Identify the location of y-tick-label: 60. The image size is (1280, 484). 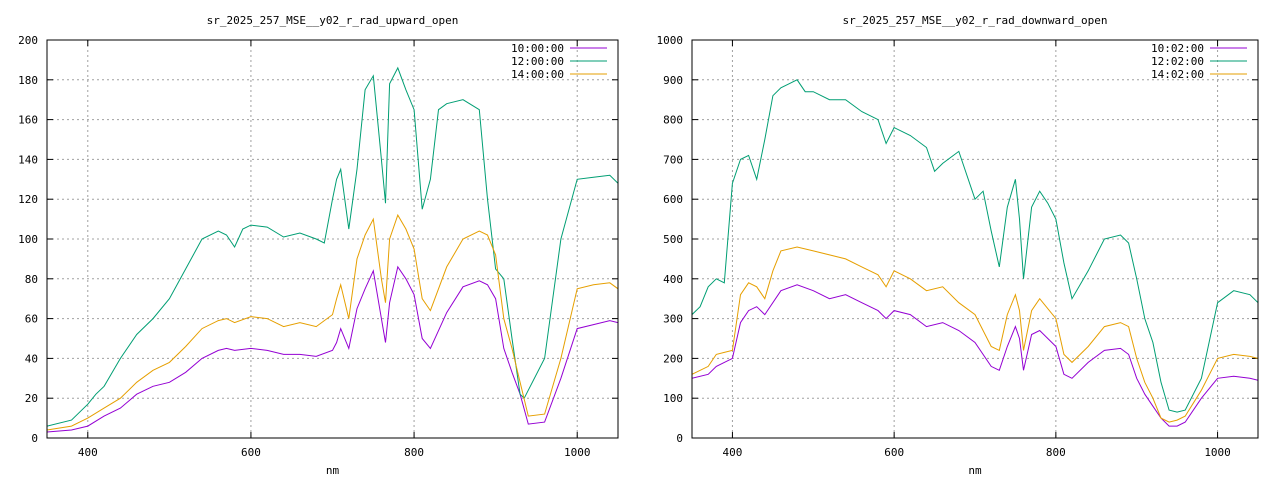
(31, 319).